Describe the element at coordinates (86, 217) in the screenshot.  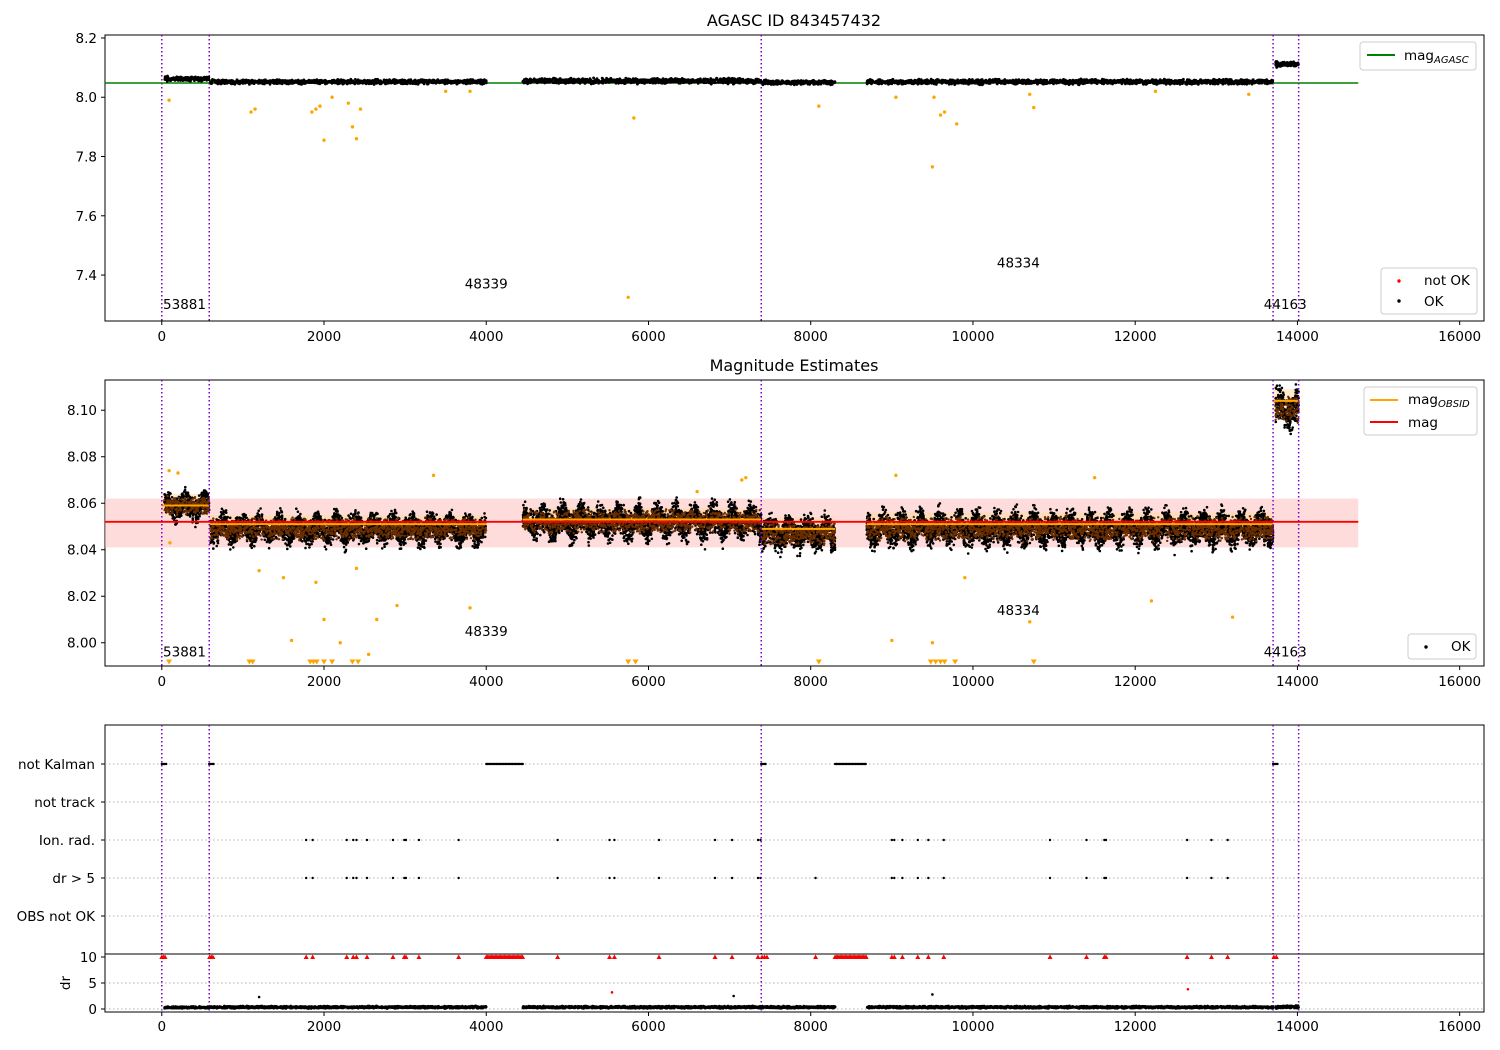
I see `y-tick-label: 7.6` at that location.